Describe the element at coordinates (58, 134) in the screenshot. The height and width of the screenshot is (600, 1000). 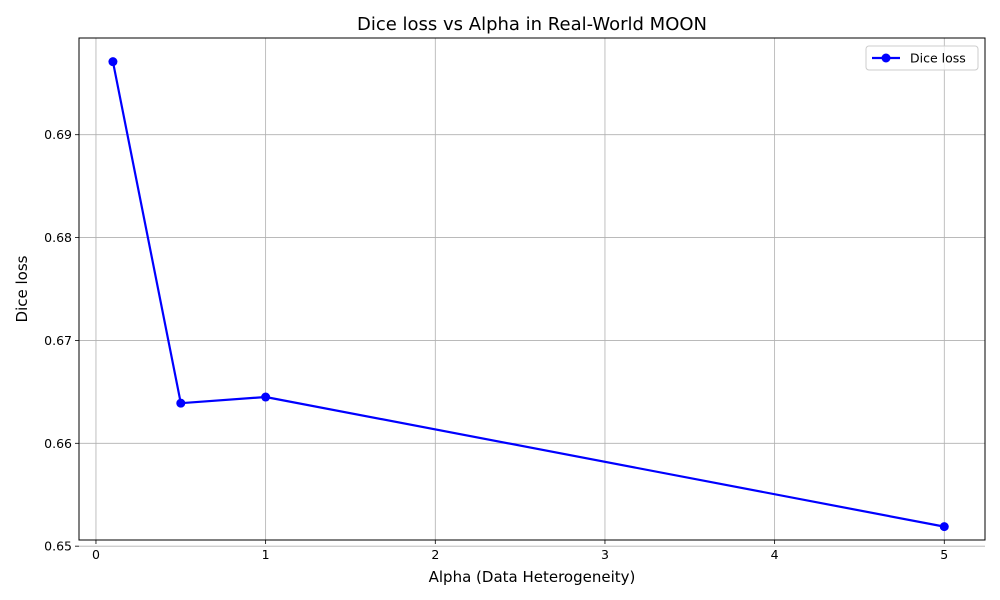
I see `y-tick-label: 0.69` at that location.